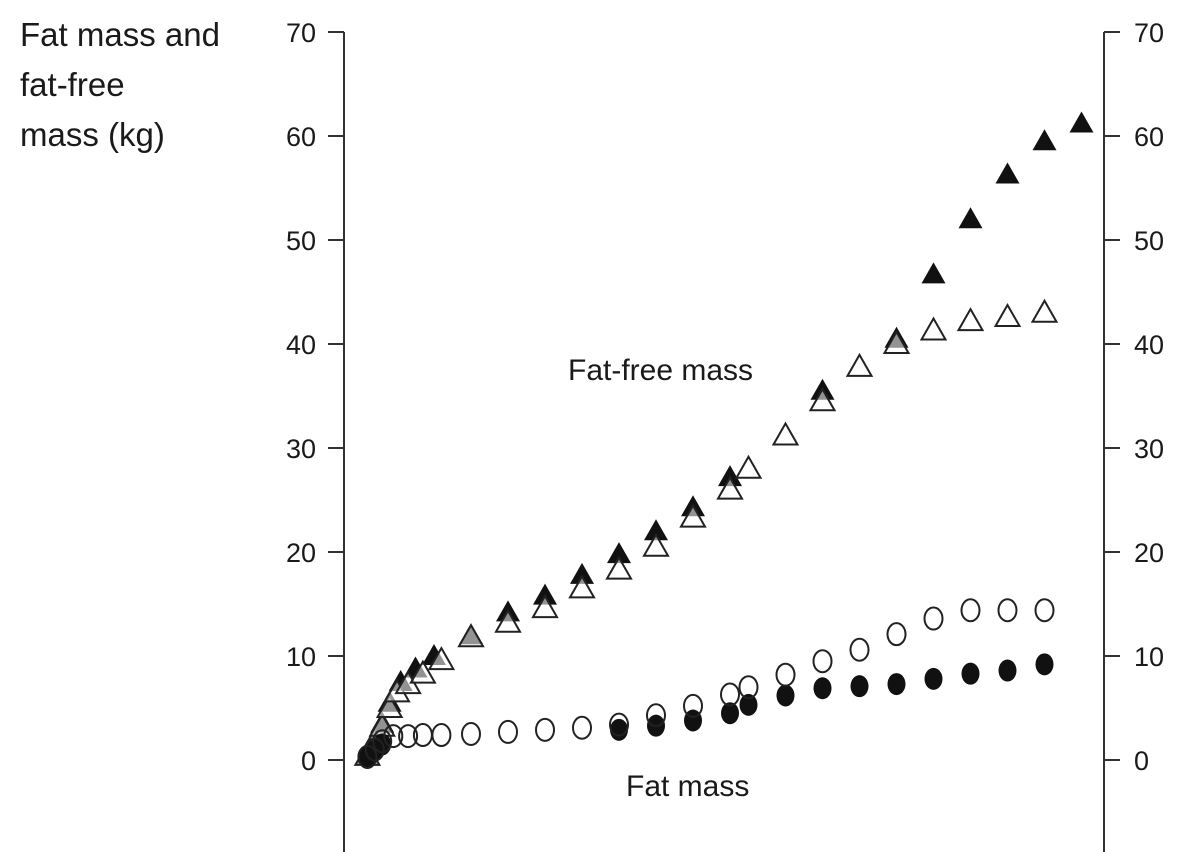 The width and height of the screenshot is (1179, 852). I want to click on right-tick-label-30: 30, so click(1149, 449).